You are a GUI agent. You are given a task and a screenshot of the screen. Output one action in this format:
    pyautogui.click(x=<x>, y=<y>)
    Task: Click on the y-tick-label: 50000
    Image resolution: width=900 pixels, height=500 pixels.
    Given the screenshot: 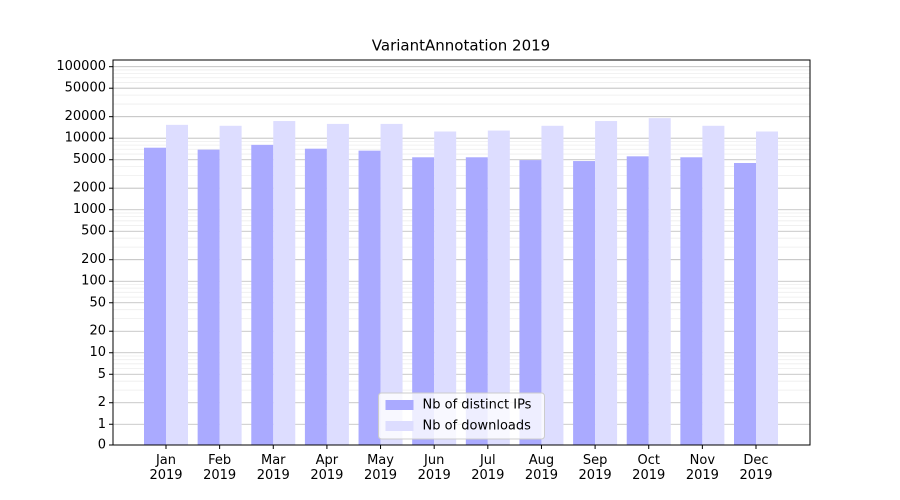 What is the action you would take?
    pyautogui.click(x=85, y=88)
    